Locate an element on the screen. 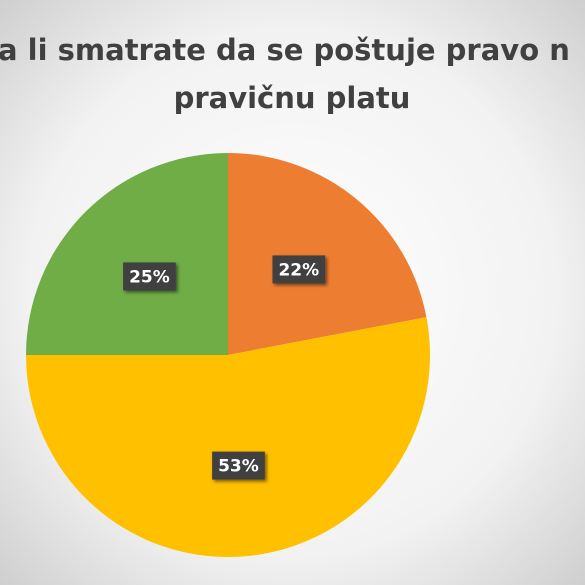  data-label: 53% is located at coordinates (238, 465).